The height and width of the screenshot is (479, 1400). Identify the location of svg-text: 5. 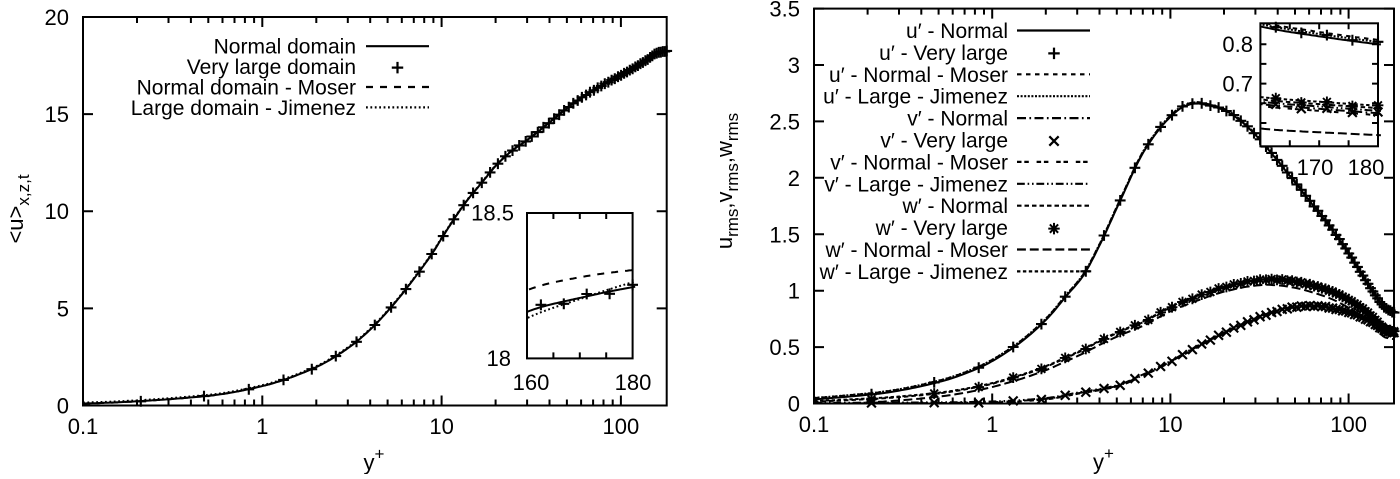
(63, 308).